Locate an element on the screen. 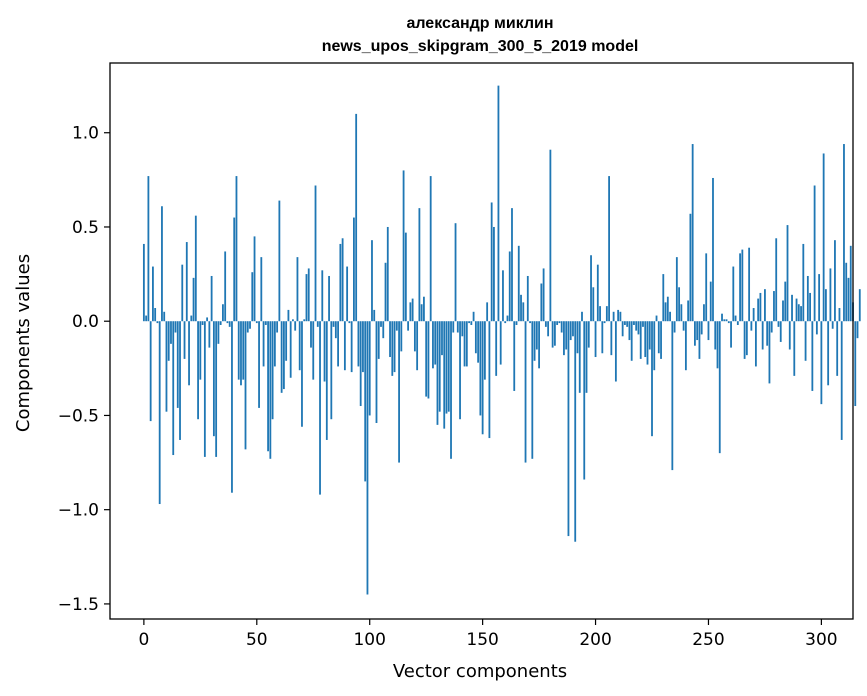 The height and width of the screenshot is (696, 867). y-tick-label: −0.5 is located at coordinates (78, 416).